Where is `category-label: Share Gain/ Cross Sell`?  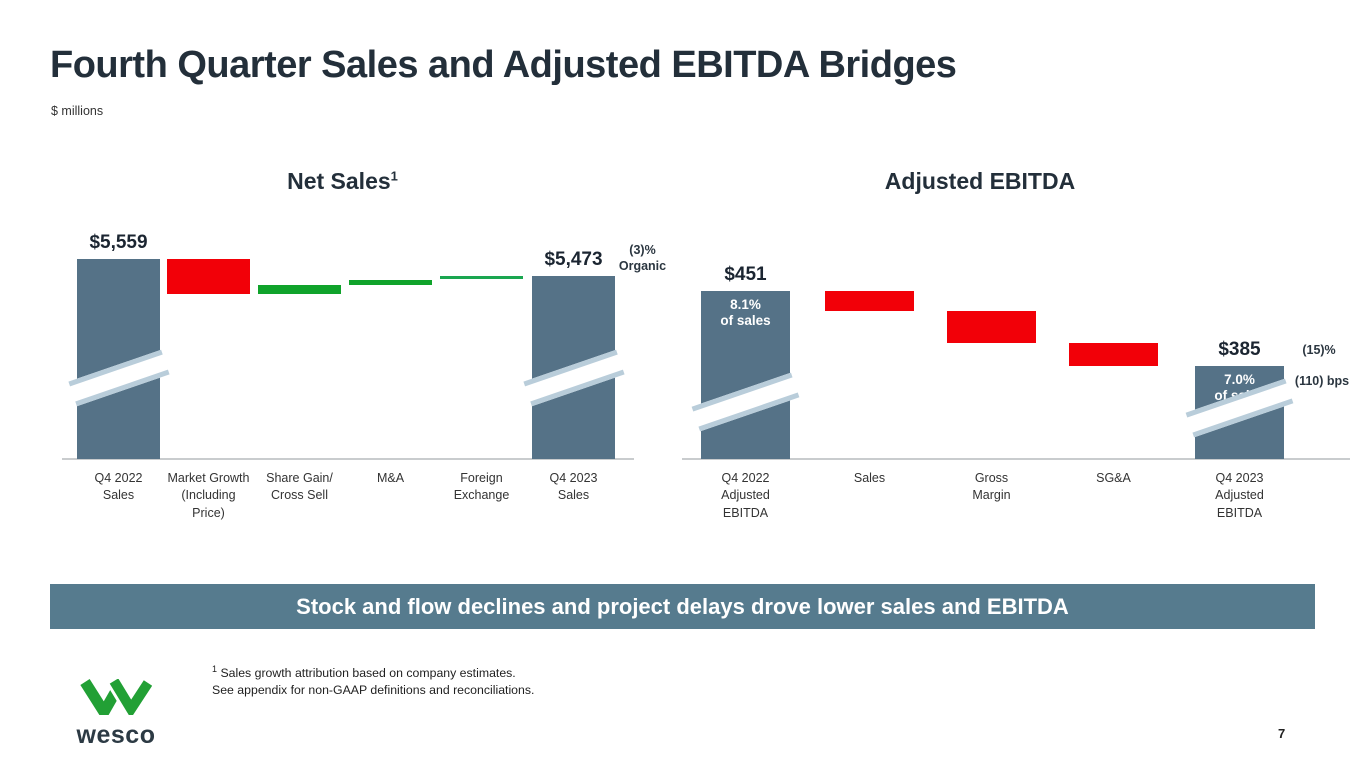
category-label: Share Gain/ Cross Sell is located at coordinates (299, 487).